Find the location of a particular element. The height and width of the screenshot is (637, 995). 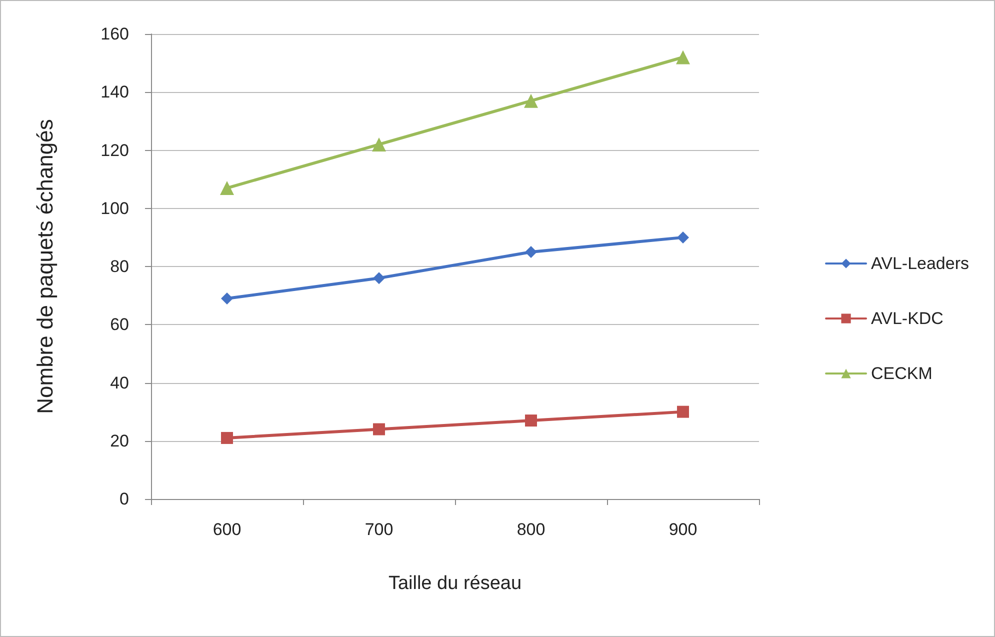

y-tick-label: 80 is located at coordinates (119, 266).